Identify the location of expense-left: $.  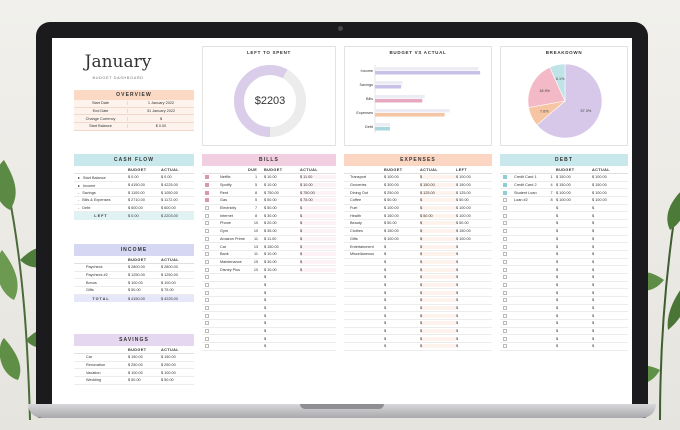
(457, 254).